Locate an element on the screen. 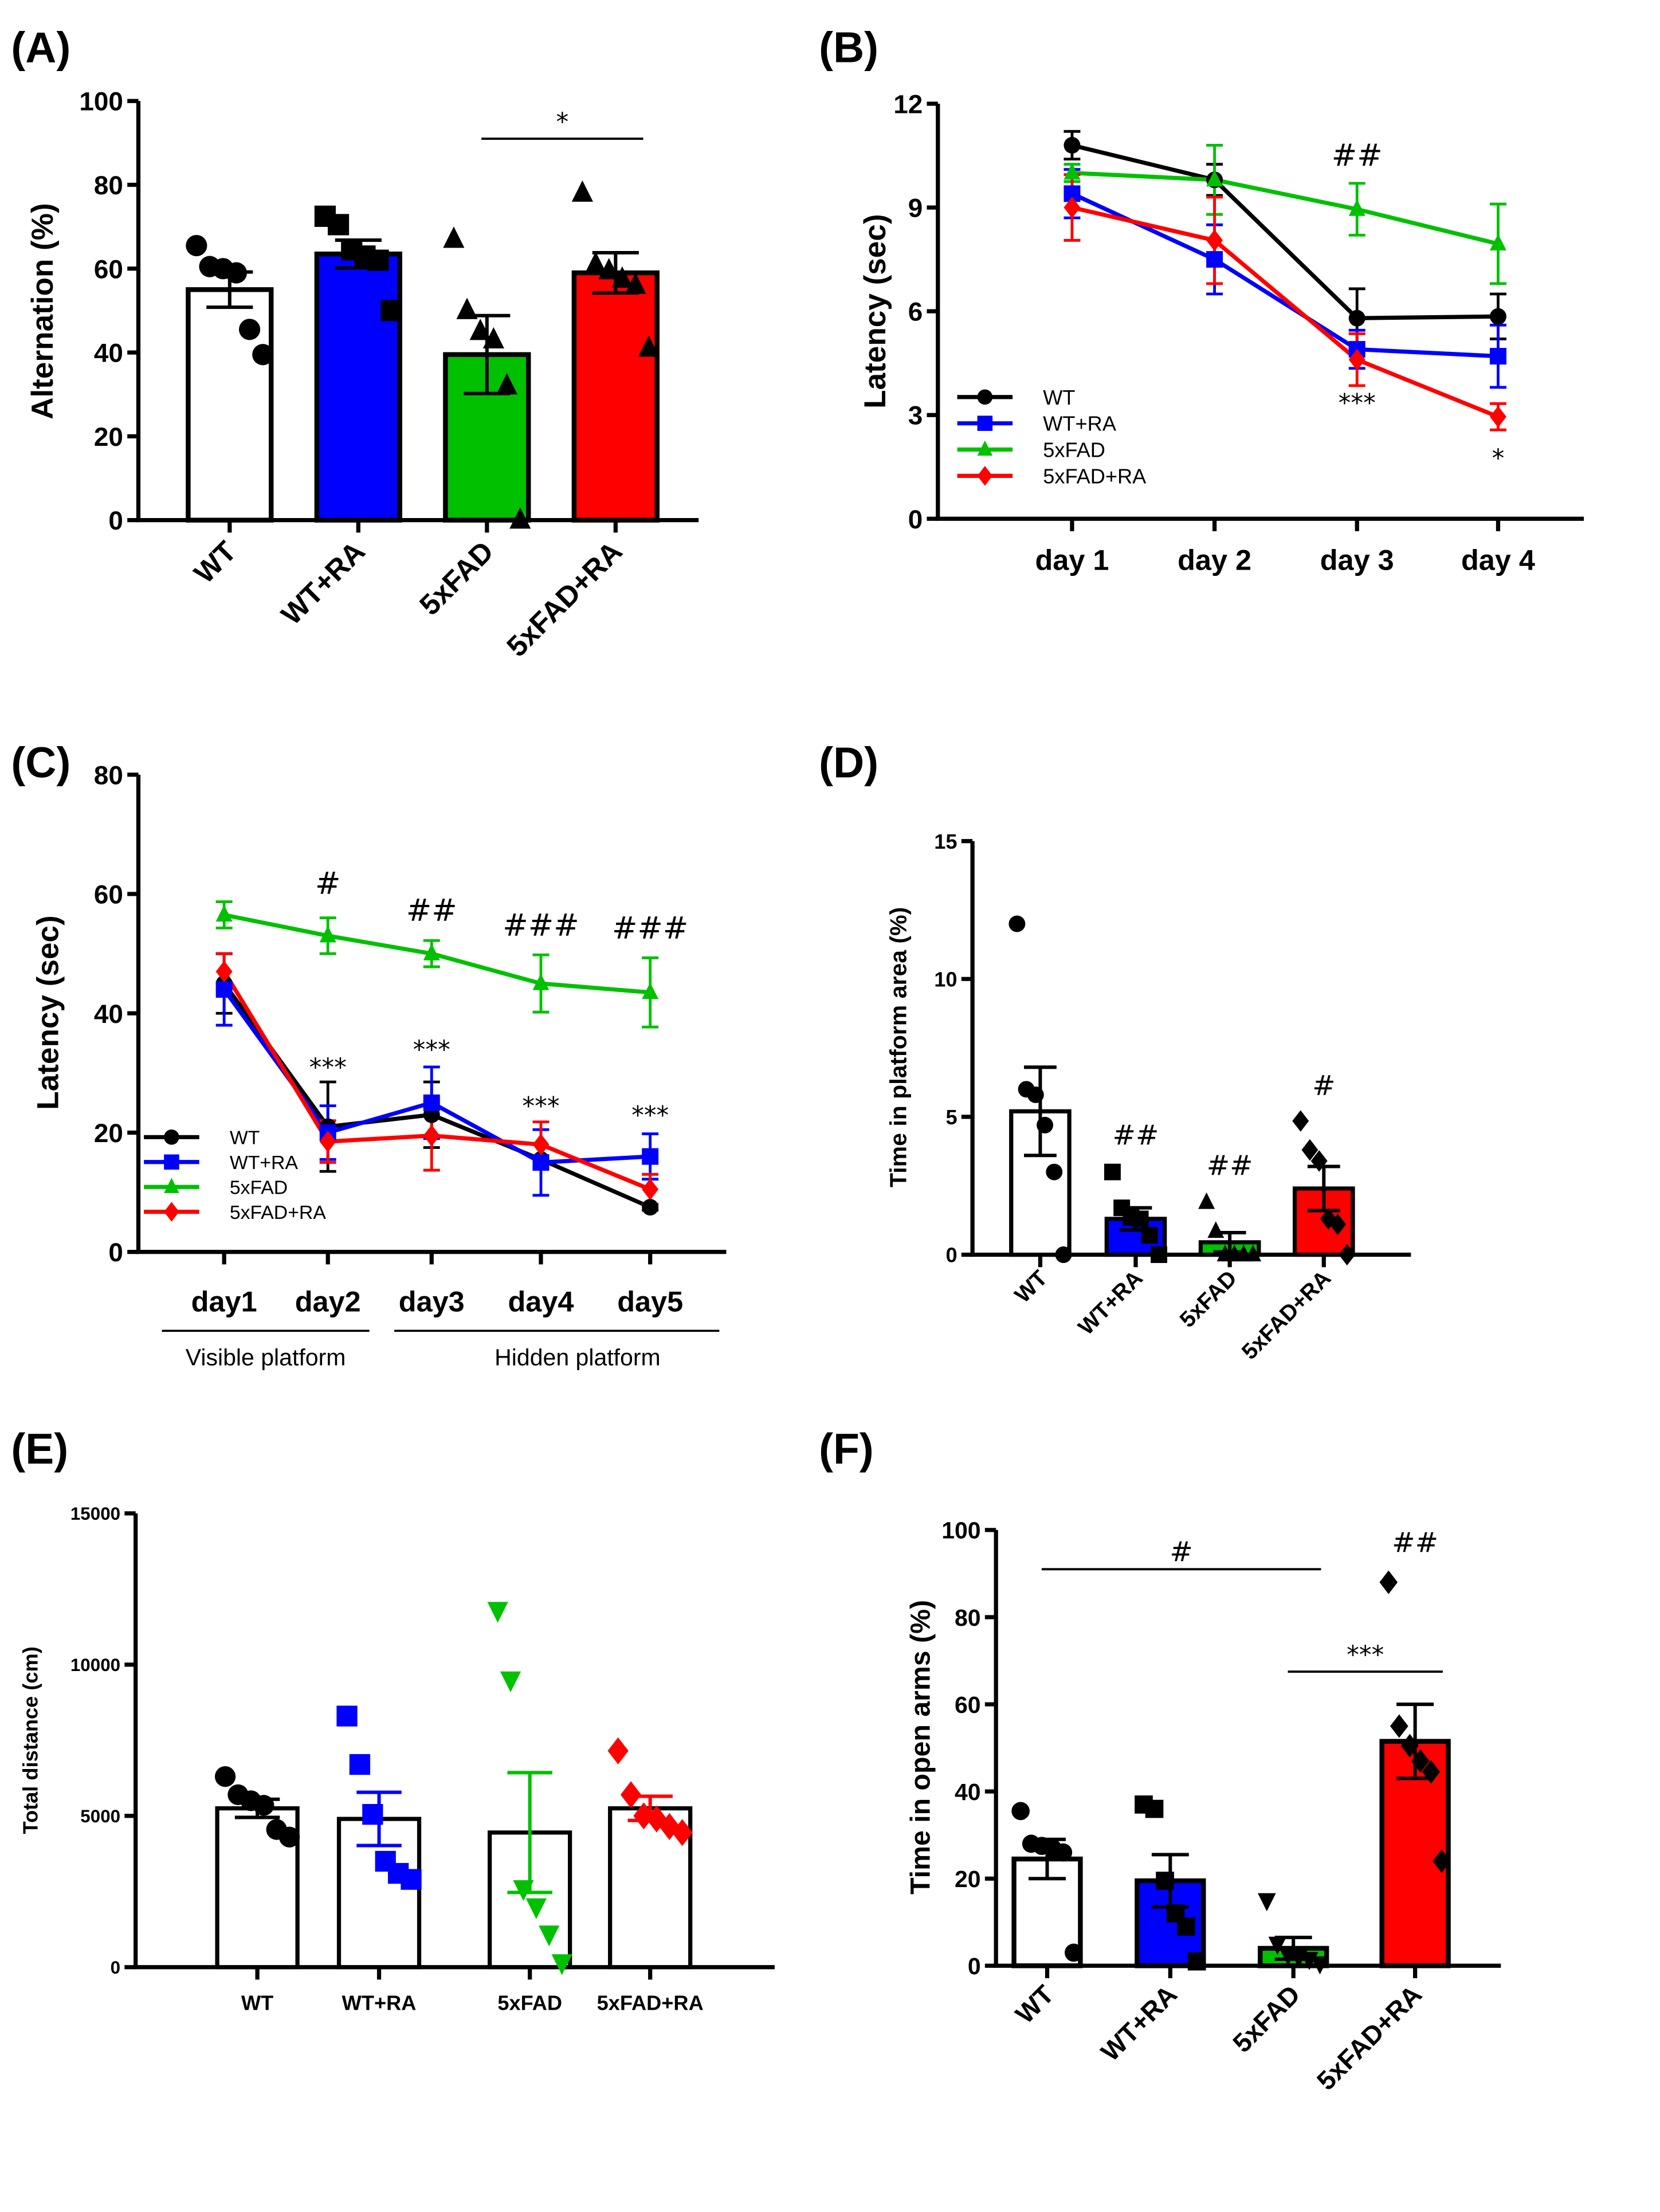  significance-label: ### is located at coordinates (541, 925).